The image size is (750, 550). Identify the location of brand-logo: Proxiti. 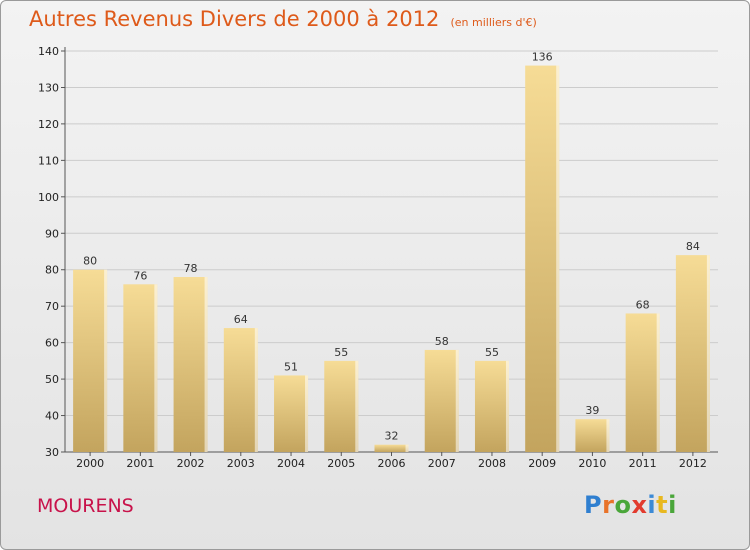
(630, 505).